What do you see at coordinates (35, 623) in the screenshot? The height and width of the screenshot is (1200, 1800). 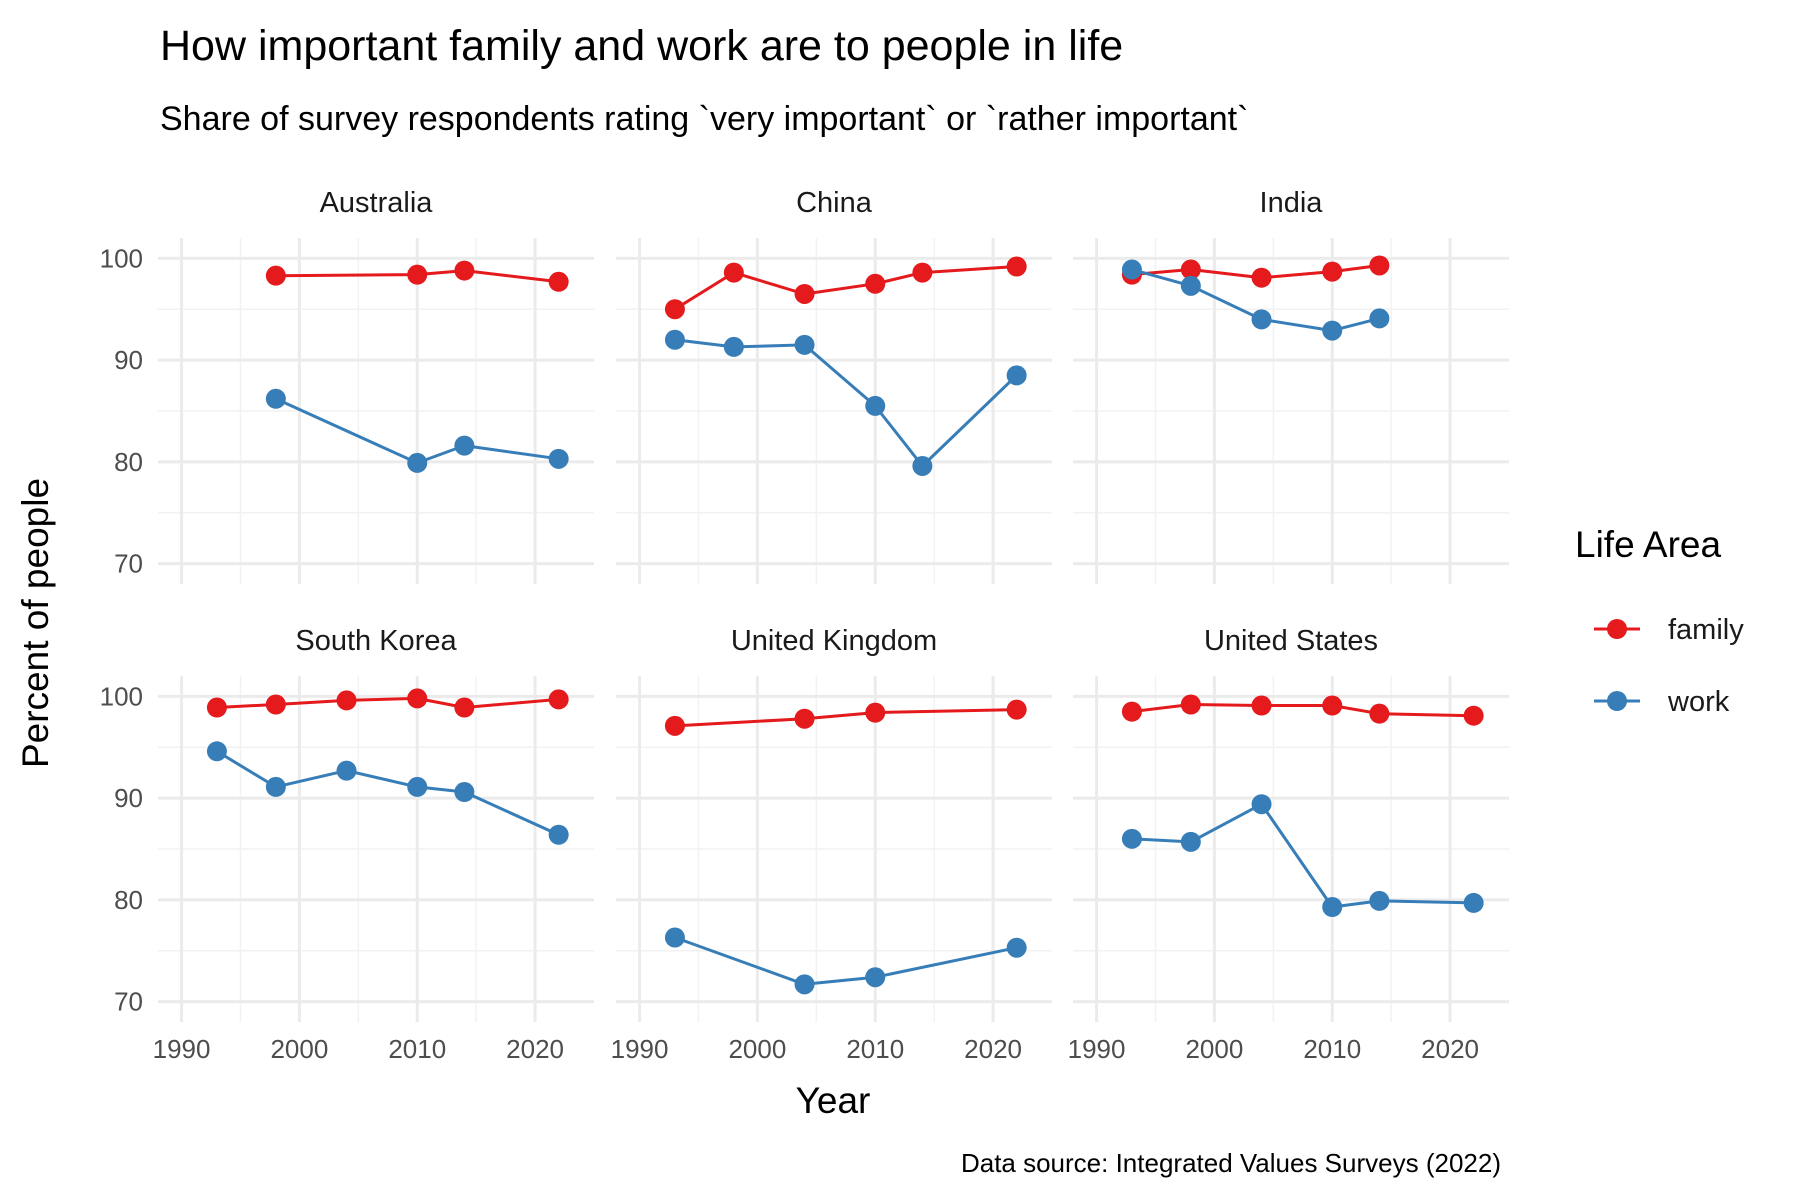 I see `y-axis-title: Percent of people` at bounding box center [35, 623].